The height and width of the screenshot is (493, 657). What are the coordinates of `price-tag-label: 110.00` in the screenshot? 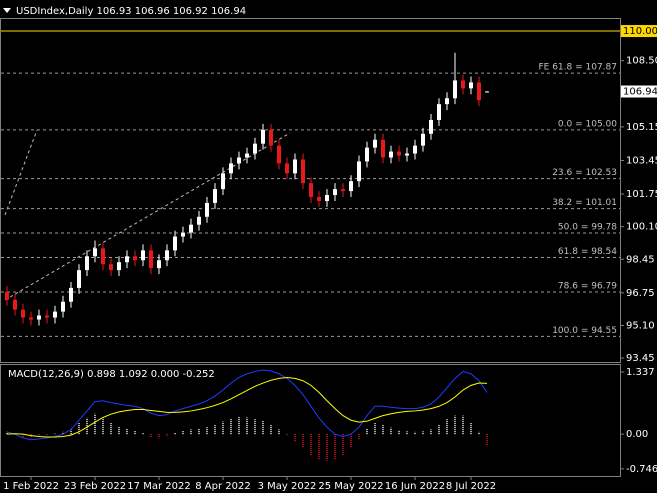 It's located at (640, 31).